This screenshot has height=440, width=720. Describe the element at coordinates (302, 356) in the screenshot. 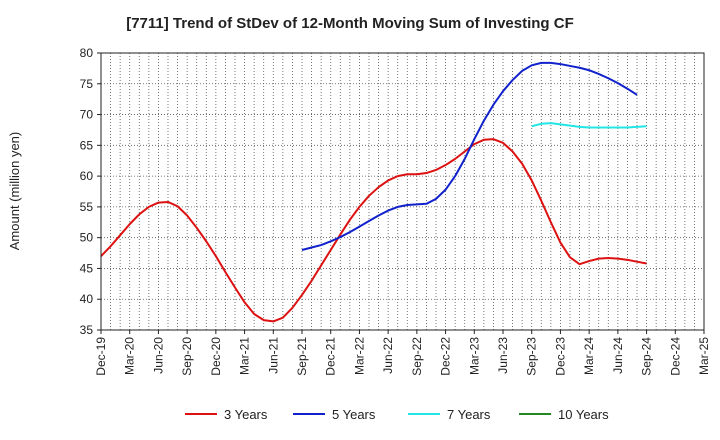

I see `x-tick-label: Sep-21` at that location.